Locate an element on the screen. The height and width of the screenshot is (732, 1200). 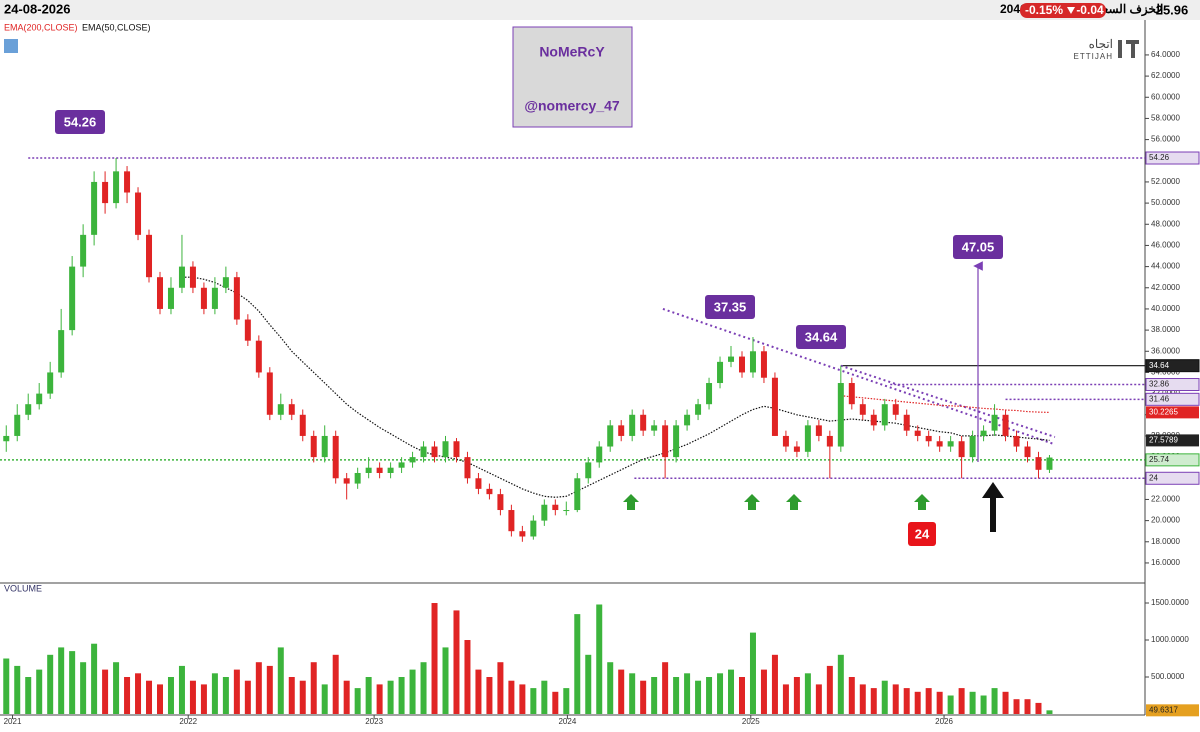
y-tick-label: 58.0000 is located at coordinates (1165, 118).